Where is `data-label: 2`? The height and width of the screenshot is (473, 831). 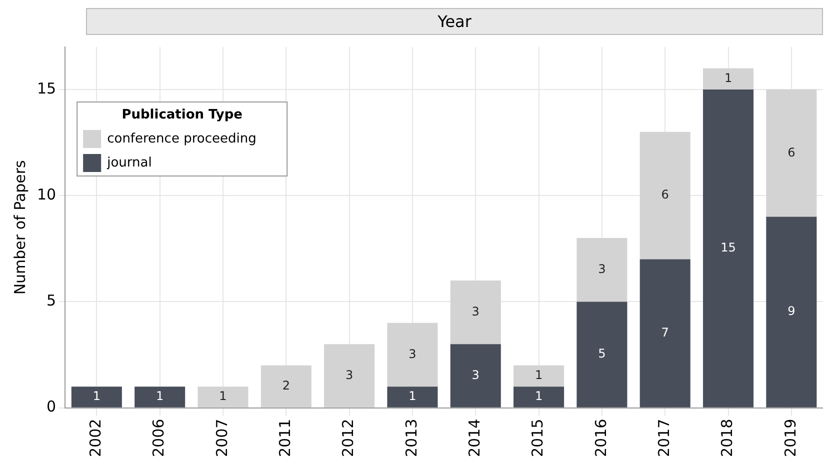 data-label: 2 is located at coordinates (286, 385).